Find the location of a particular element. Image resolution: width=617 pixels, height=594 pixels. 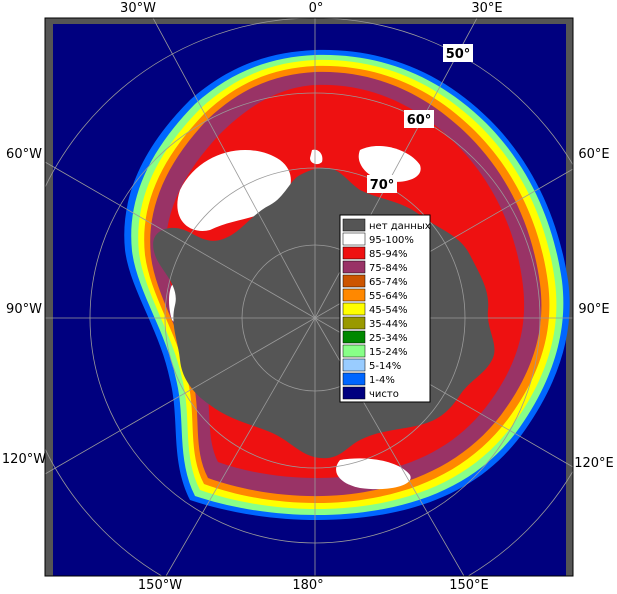

lat-label-60: 60° is located at coordinates (419, 119).